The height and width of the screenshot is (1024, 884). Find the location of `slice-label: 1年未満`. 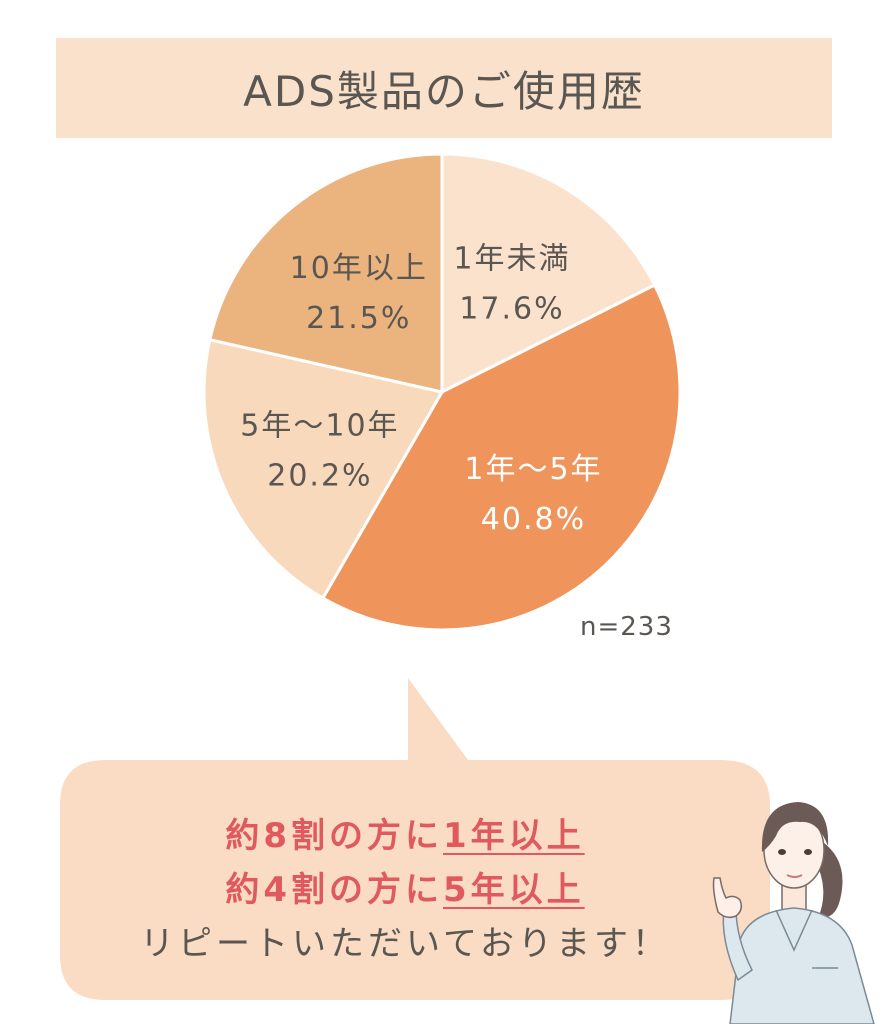

slice-label: 1年未満 is located at coordinates (511, 259).